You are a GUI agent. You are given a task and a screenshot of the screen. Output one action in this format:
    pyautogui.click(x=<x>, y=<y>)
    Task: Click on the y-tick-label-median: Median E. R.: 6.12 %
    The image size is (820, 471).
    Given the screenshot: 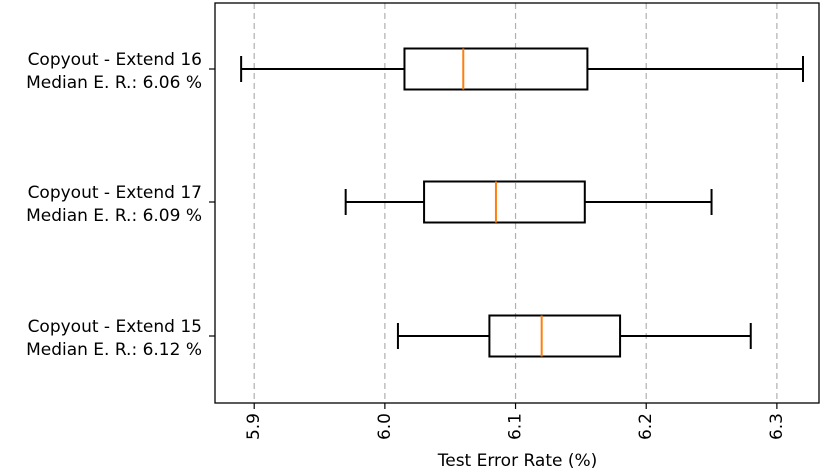 What is the action you would take?
    pyautogui.click(x=114, y=350)
    